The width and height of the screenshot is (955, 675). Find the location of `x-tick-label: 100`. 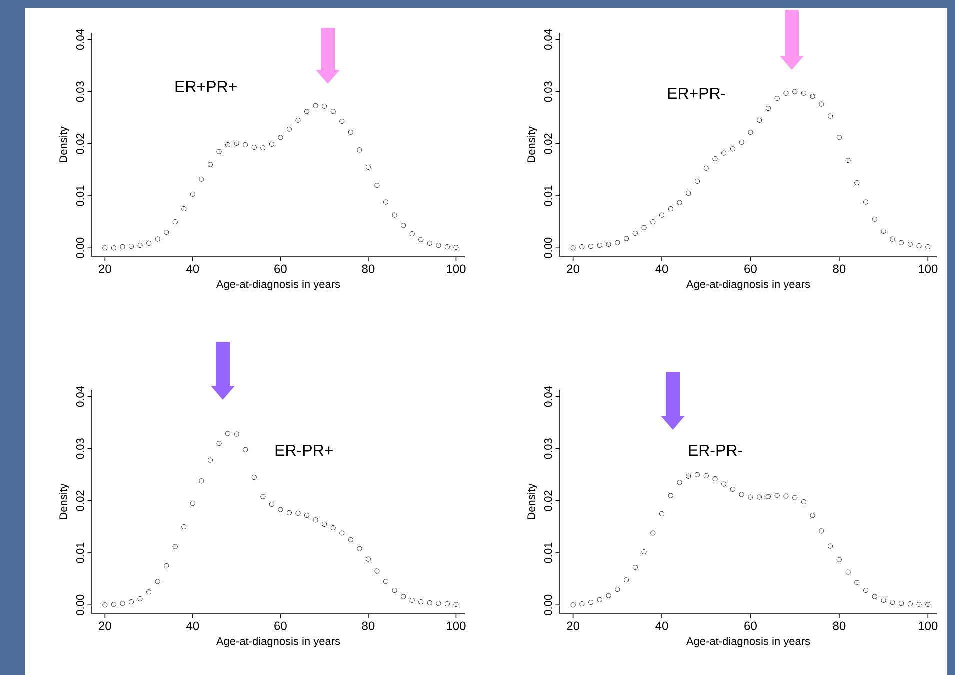

x-tick-label: 100 is located at coordinates (928, 269).